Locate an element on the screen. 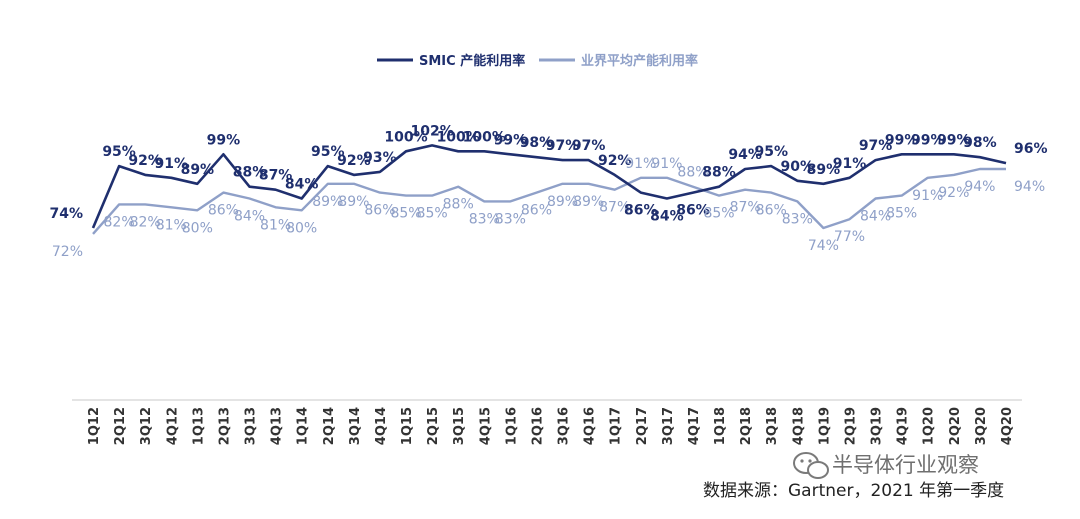  x-tick-label: 1Q15 is located at coordinates (407, 426).